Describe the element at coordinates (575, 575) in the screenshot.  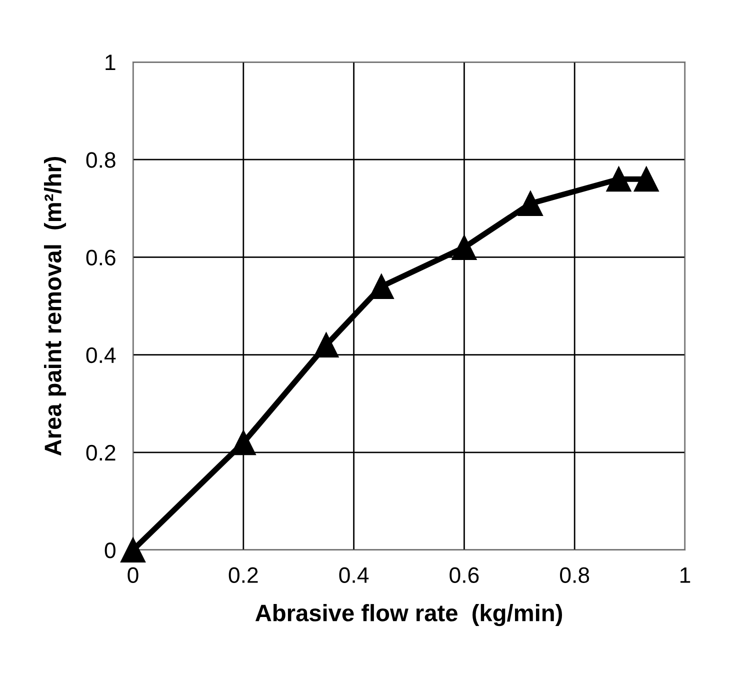
I see `x-tick-label: 0.8` at that location.